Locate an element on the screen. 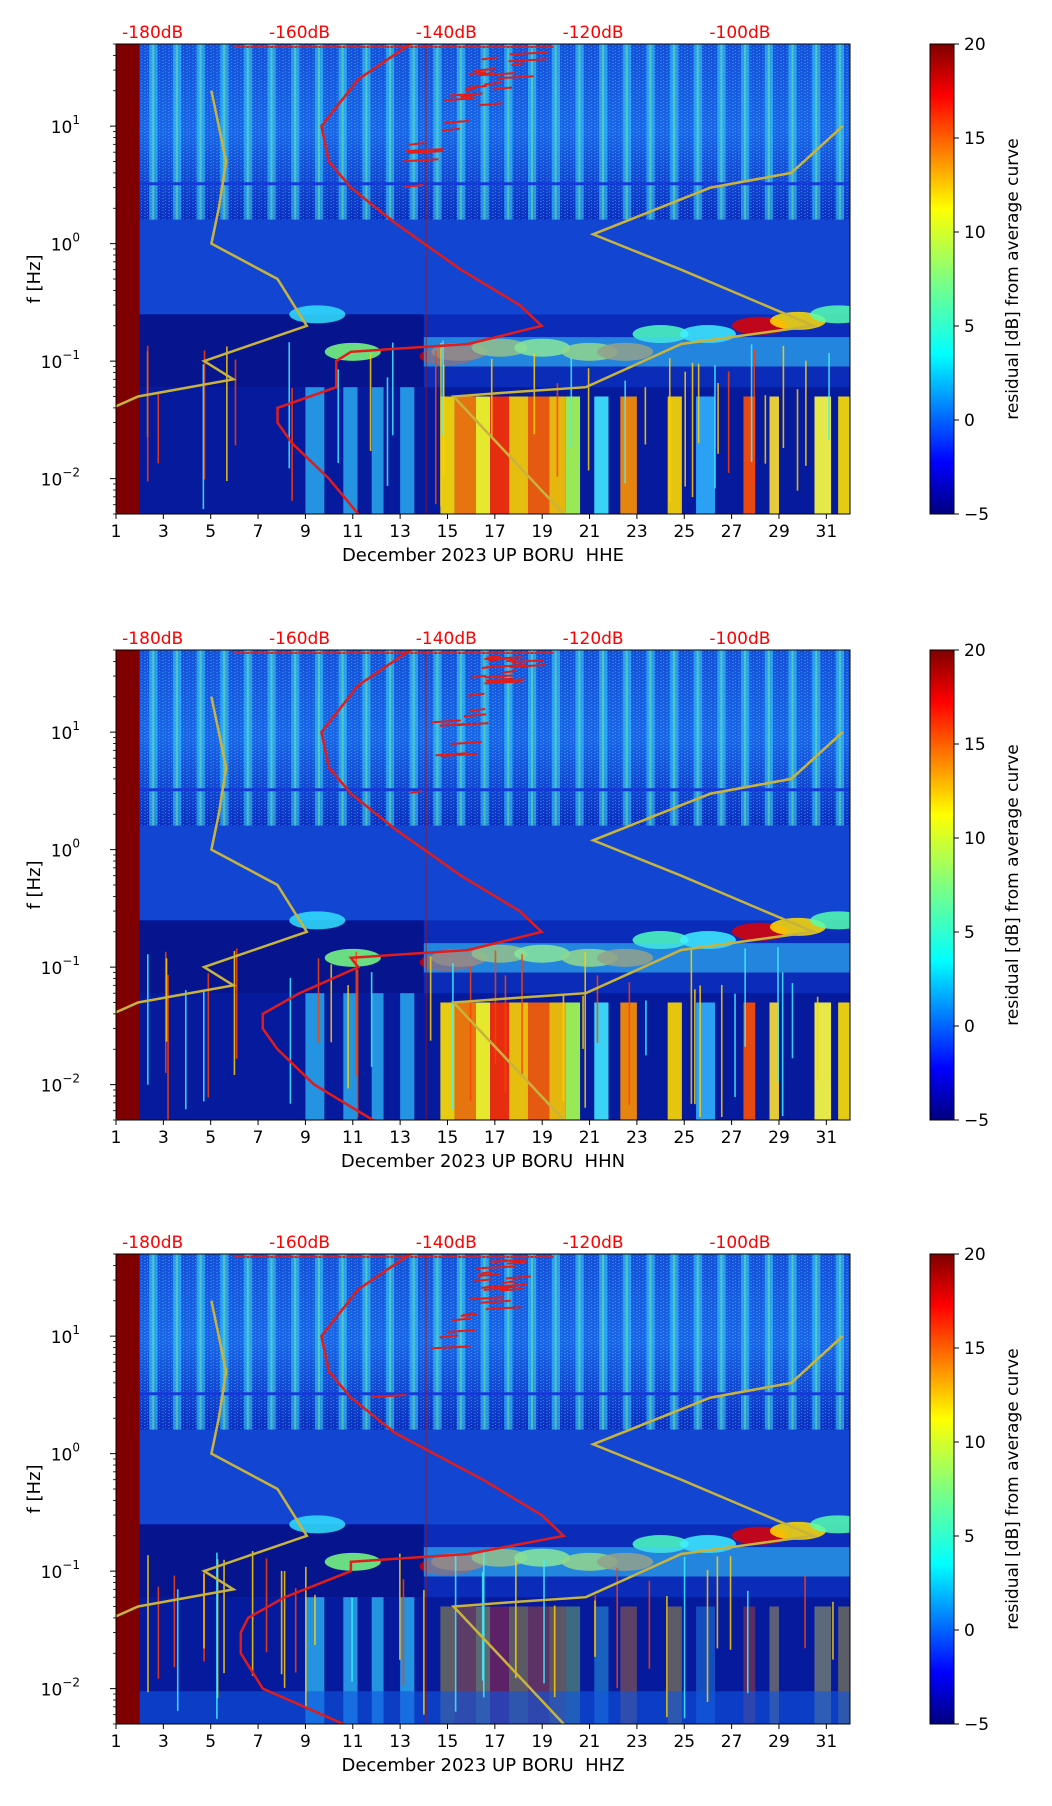 The height and width of the screenshot is (1806, 1052). x-tick-label: 15 is located at coordinates (448, 532).